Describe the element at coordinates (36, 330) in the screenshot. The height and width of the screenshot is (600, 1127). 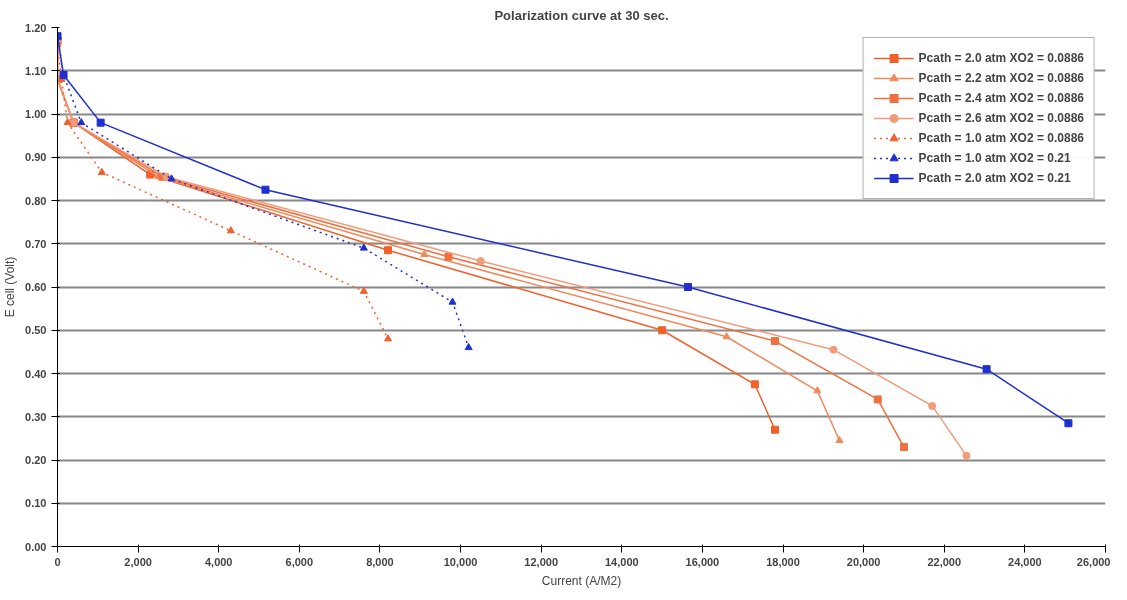
I see `y-tick-label: 0.50` at that location.